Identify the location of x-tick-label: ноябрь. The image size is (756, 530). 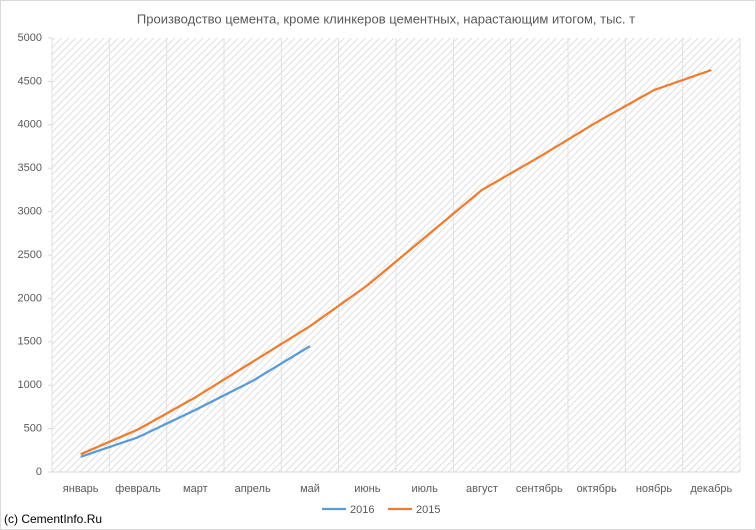
(654, 489).